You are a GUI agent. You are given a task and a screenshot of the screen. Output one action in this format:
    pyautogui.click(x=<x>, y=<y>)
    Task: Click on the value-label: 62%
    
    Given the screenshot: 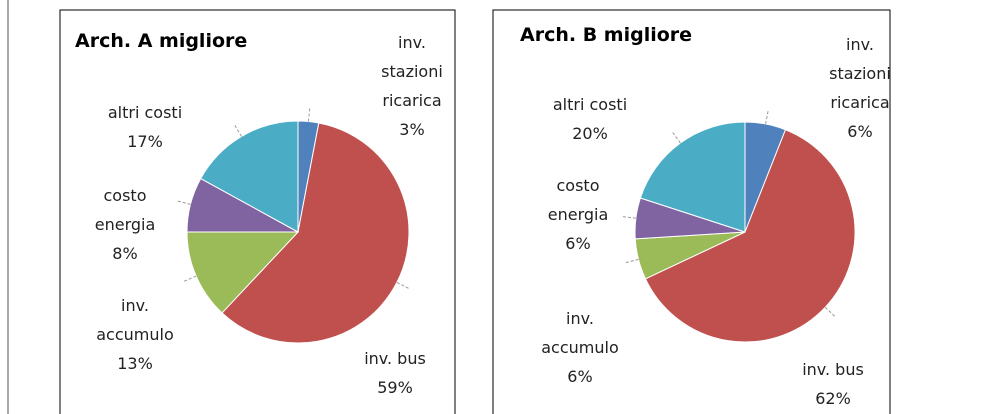 What is the action you would take?
    pyautogui.click(x=833, y=398)
    